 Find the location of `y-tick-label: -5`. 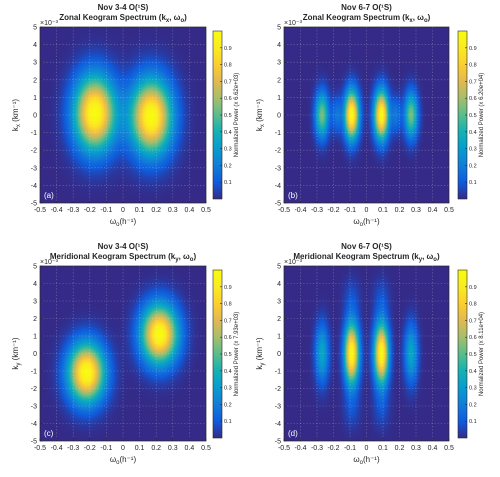

y-tick-label: -5 is located at coordinates (34, 442).